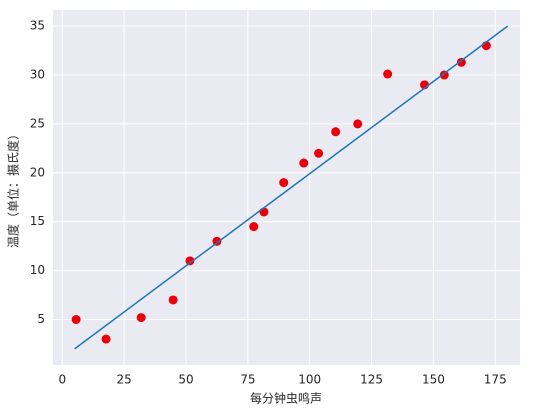  Describe the element at coordinates (37, 221) in the screenshot. I see `y-tick-label: 15` at that location.